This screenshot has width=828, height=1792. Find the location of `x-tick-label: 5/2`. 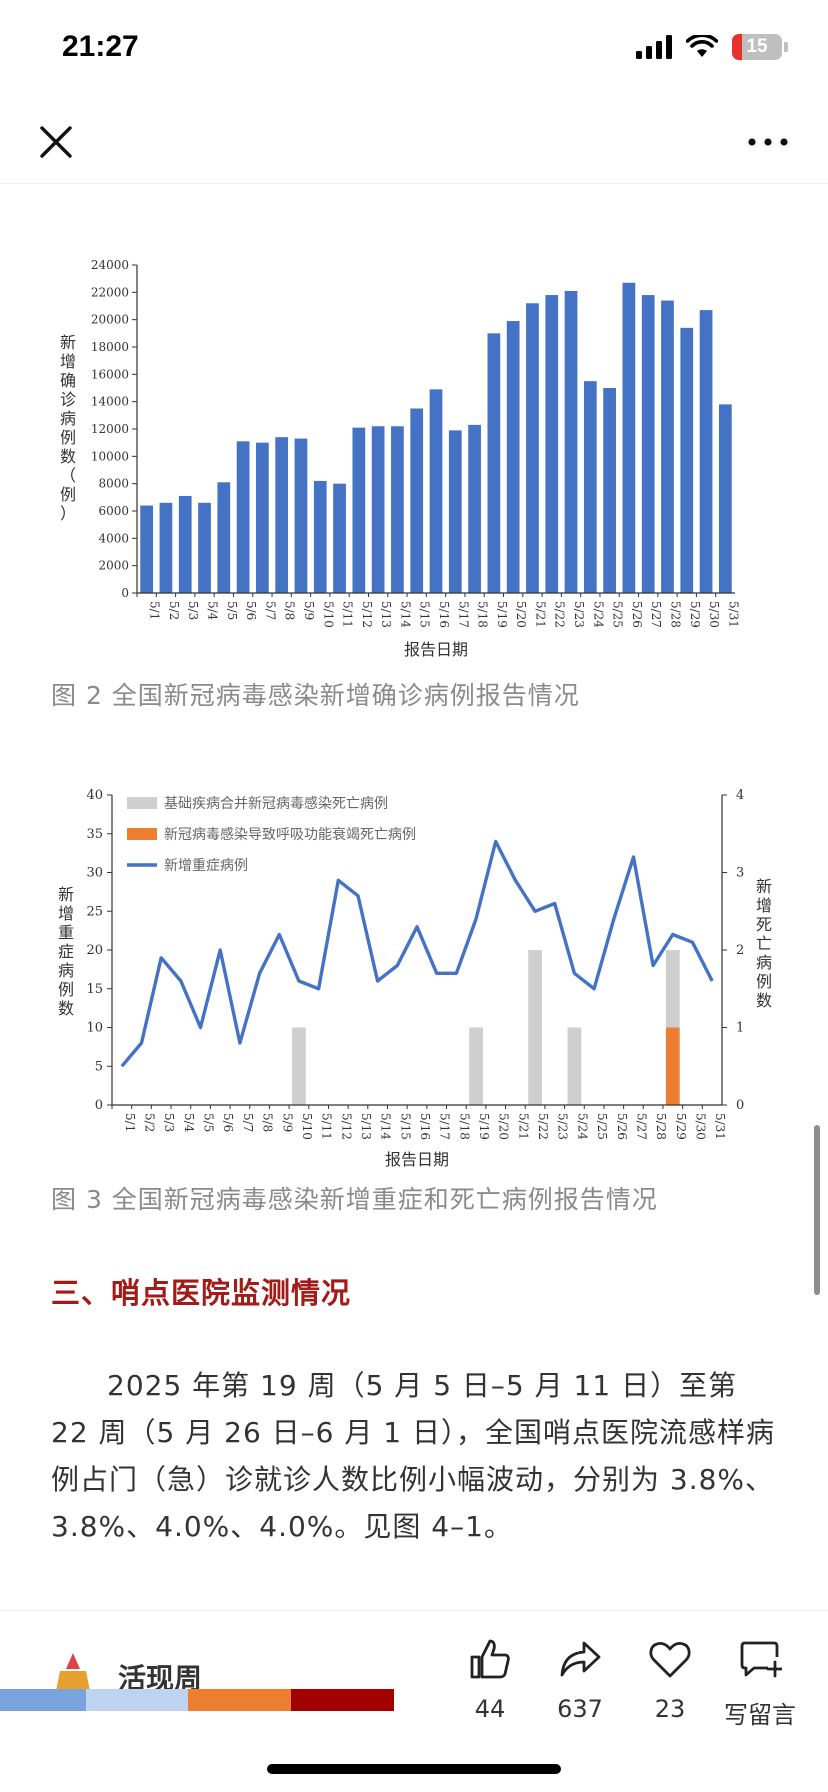

x-tick-label: 5/2 is located at coordinates (174, 610).